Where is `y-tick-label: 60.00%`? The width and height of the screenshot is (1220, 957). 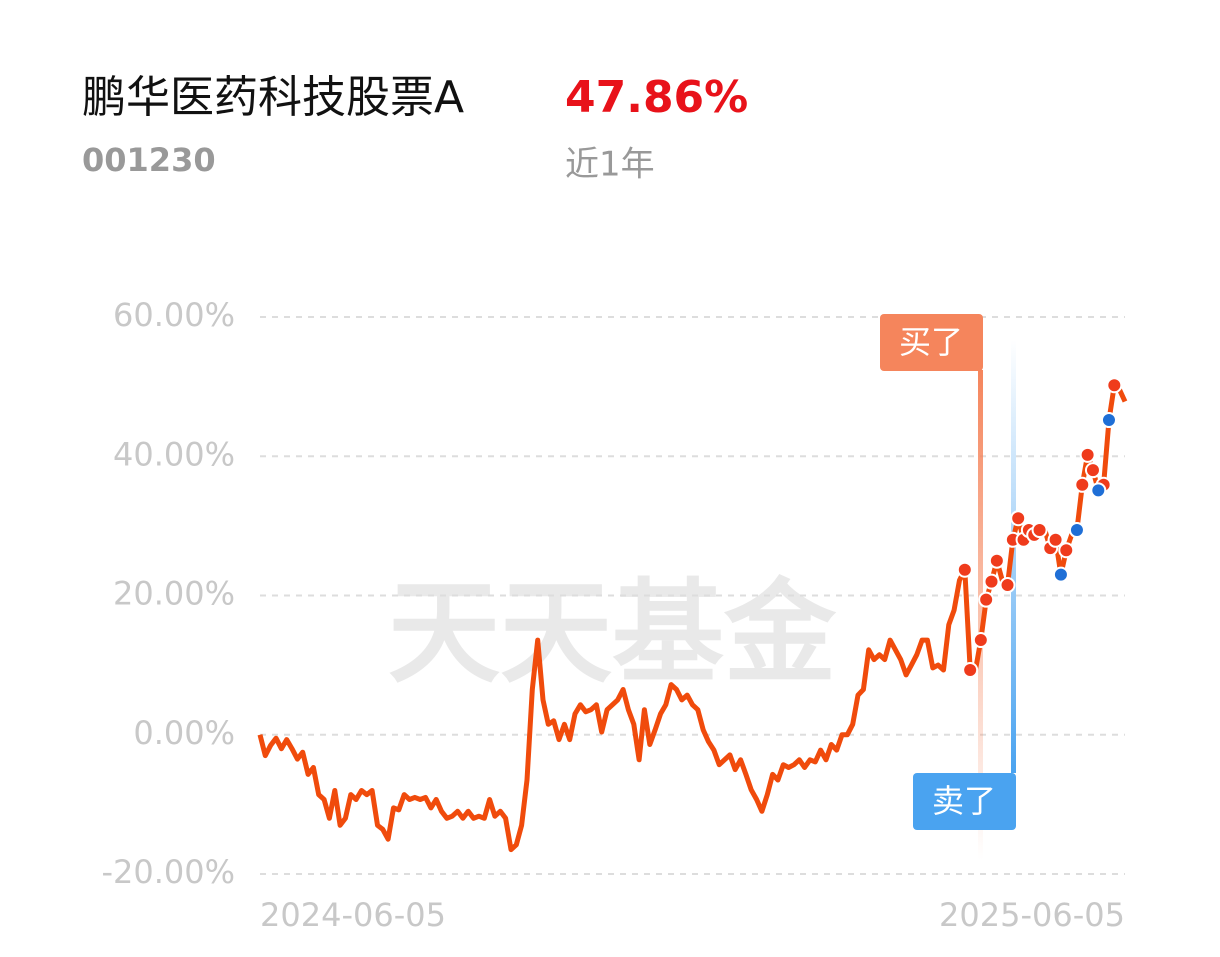 y-tick-label: 60.00% is located at coordinates (174, 315).